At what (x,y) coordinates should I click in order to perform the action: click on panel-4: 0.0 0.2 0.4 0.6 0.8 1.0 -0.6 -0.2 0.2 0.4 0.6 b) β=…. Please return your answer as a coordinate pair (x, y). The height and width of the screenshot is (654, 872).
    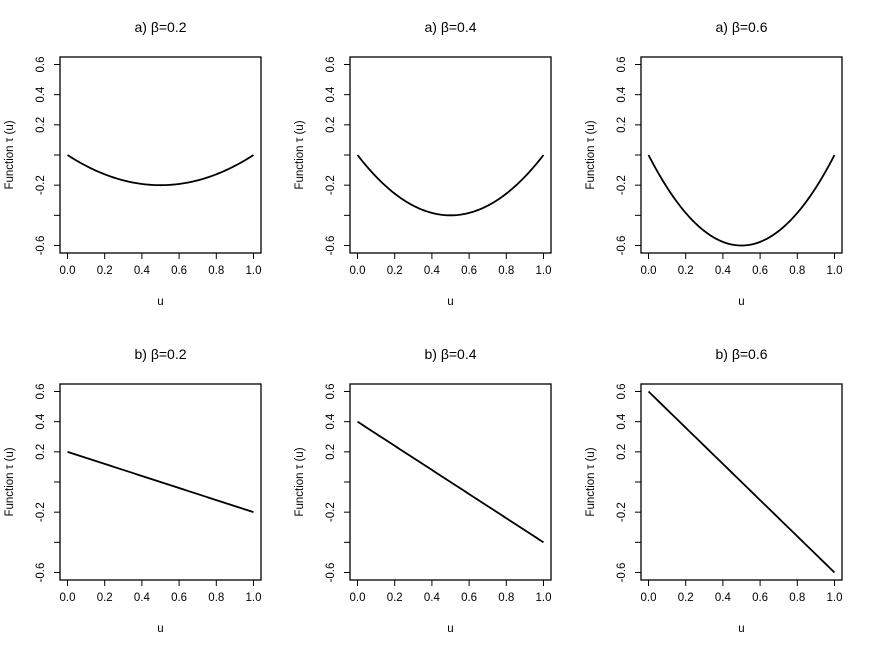
    Looking at the image, I should click on (133, 490).